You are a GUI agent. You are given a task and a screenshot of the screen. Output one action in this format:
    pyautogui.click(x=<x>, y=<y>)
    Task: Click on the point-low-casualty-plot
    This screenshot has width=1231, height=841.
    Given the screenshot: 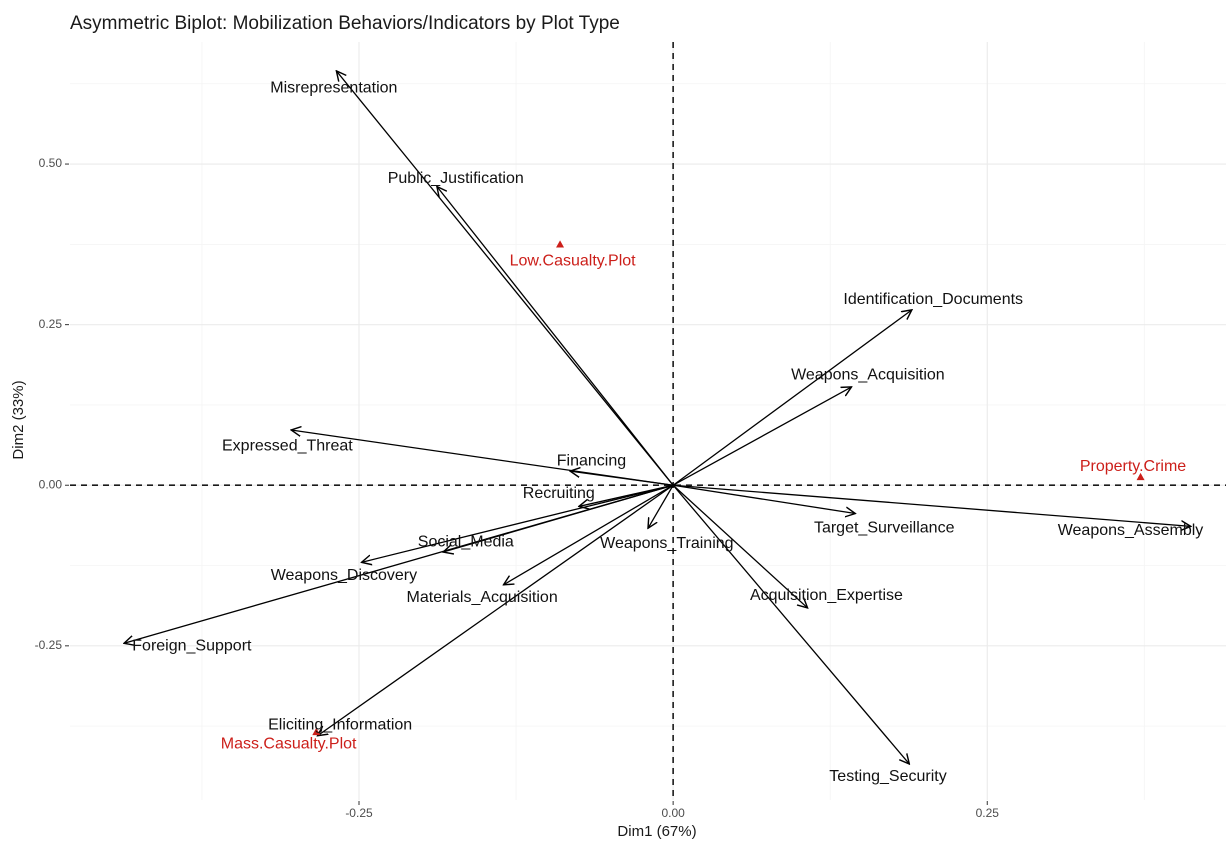 What is the action you would take?
    pyautogui.click(x=560, y=244)
    